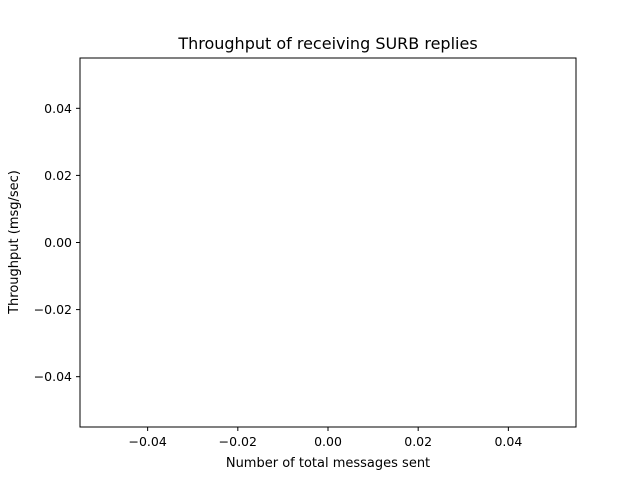 The width and height of the screenshot is (640, 480). Describe the element at coordinates (58, 108) in the screenshot. I see `y-tick-label: 0.04` at that location.